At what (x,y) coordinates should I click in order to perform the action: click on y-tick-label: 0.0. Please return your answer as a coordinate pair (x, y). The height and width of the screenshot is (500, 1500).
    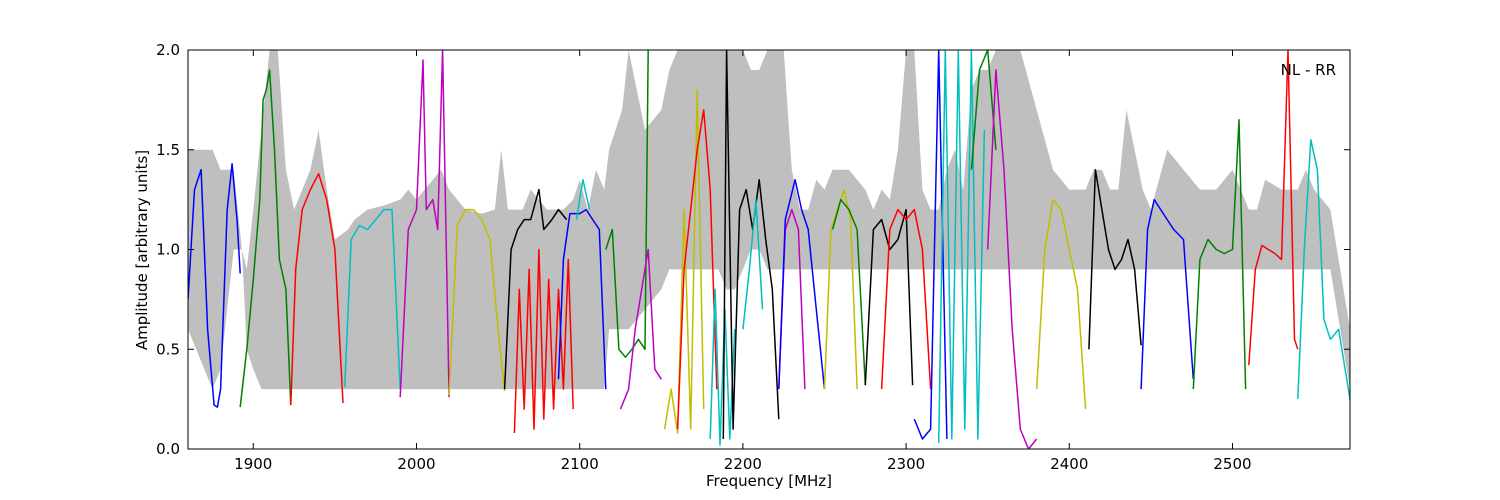
    Looking at the image, I should click on (168, 449).